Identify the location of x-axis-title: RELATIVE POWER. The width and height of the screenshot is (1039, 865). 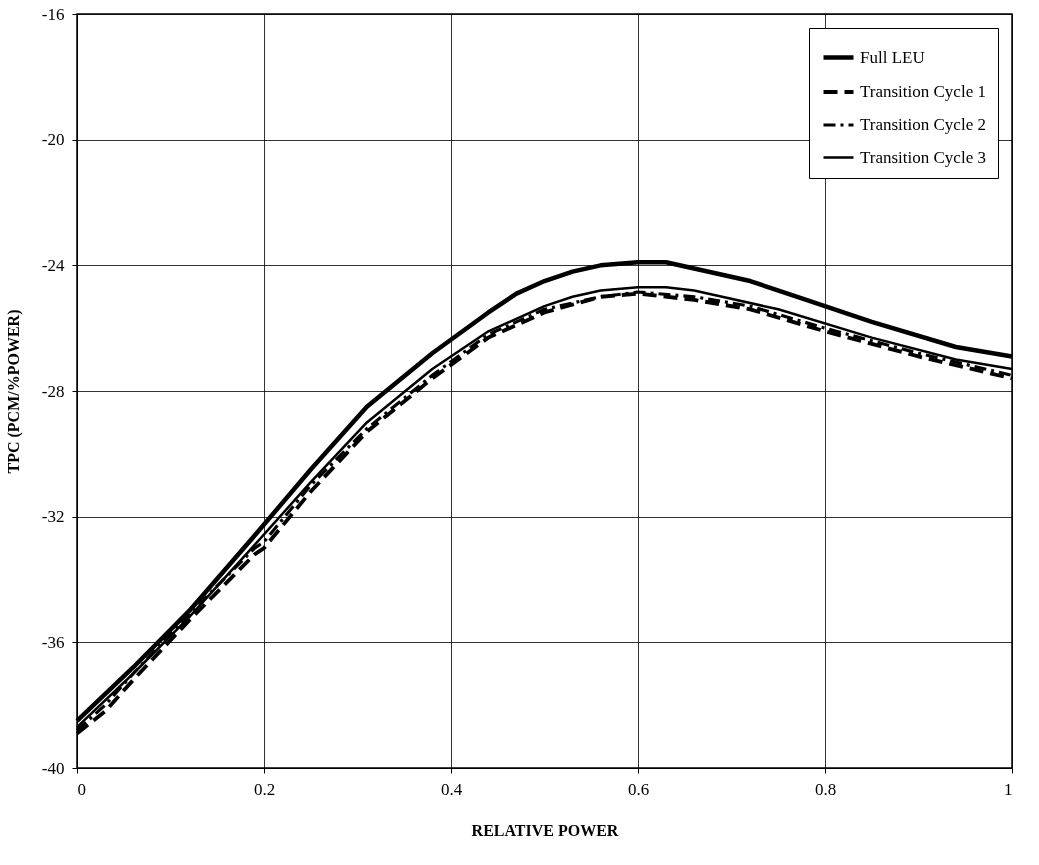
(545, 830).